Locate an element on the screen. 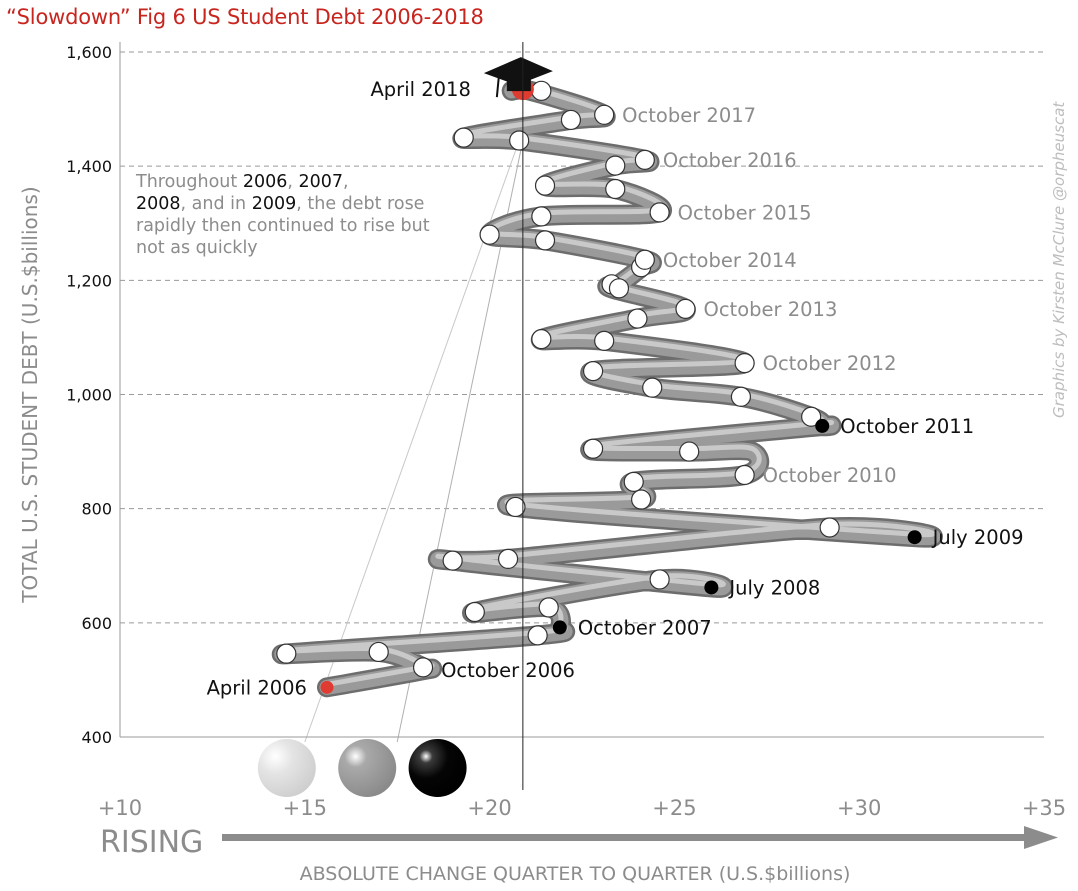 This screenshot has height=891, width=1078. y-tick-label: 600 is located at coordinates (96, 623).